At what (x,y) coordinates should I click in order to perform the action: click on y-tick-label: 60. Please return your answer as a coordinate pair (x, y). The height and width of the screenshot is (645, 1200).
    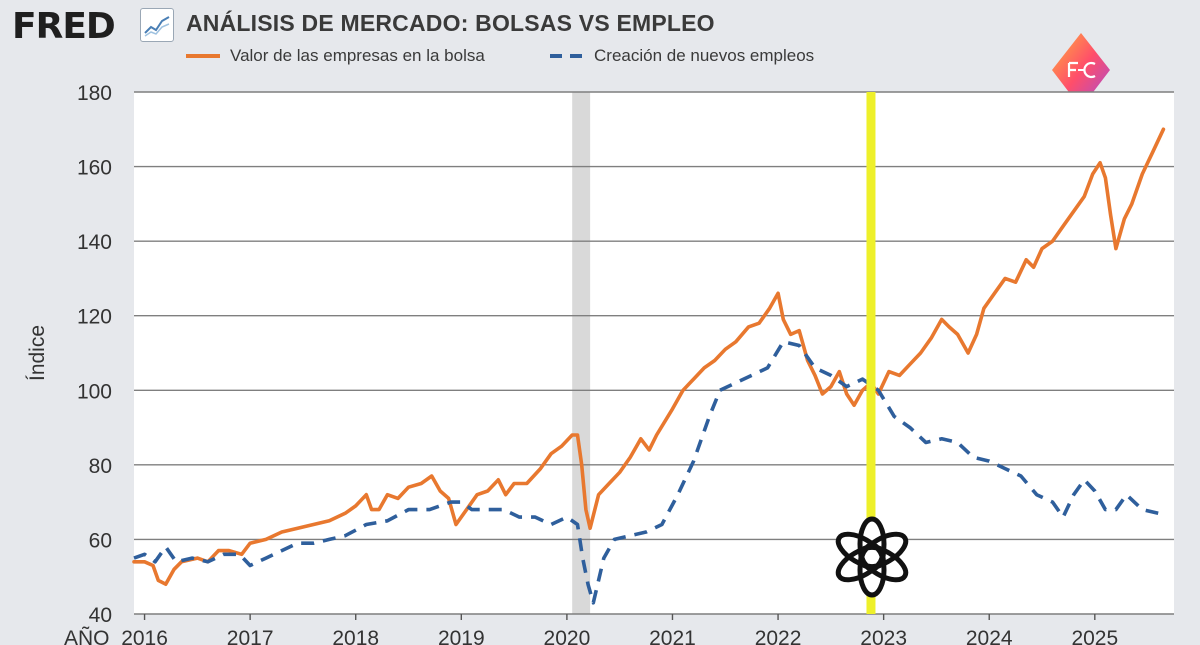
    Looking at the image, I should click on (100, 540).